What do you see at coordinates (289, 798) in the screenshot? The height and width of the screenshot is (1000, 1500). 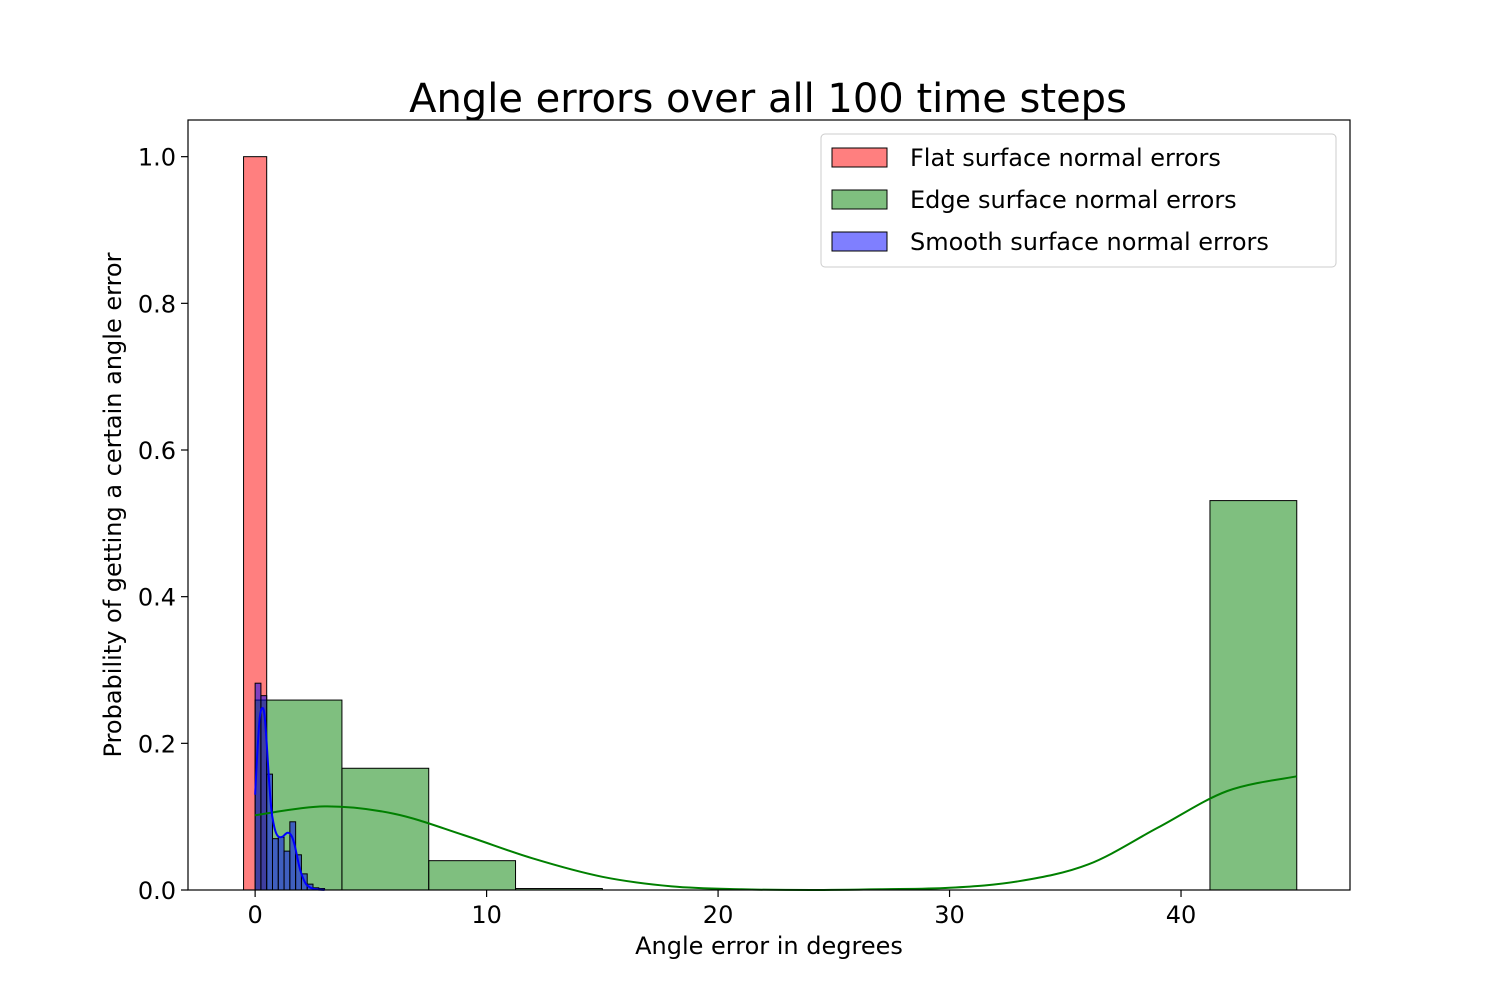 I see `smooth-kde-line` at bounding box center [289, 798].